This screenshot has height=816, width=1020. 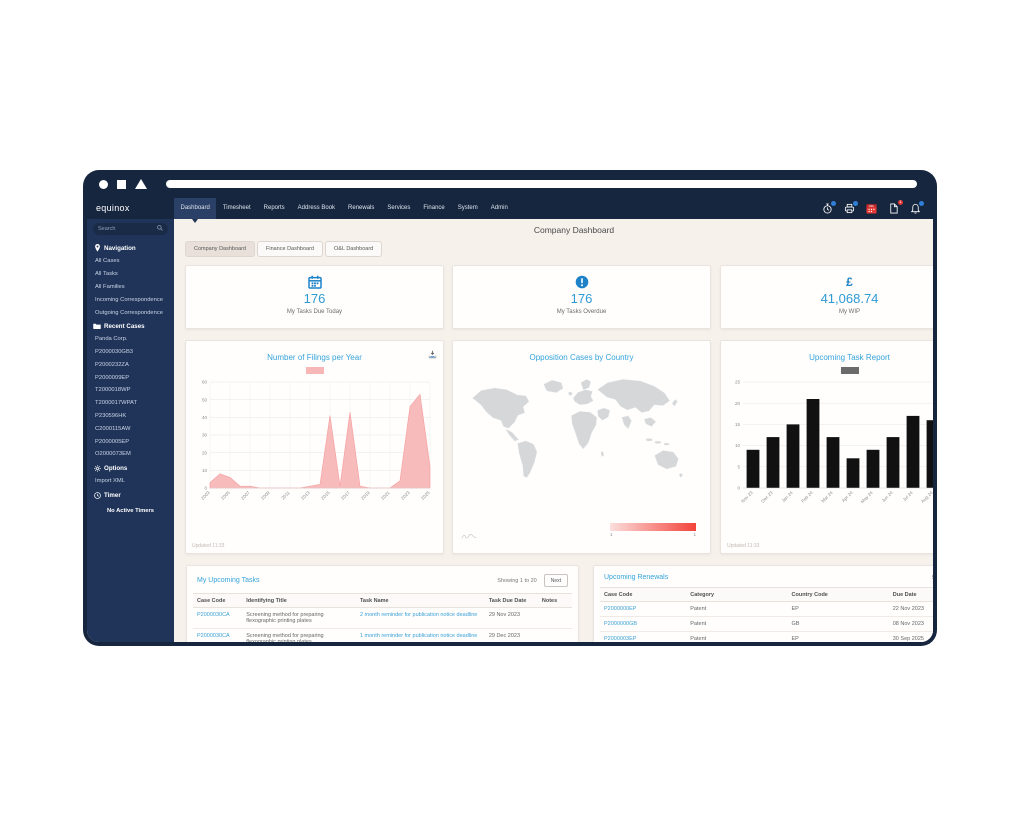 I want to click on tab-o-l-dashboard: O&L Dashboard, so click(x=354, y=249).